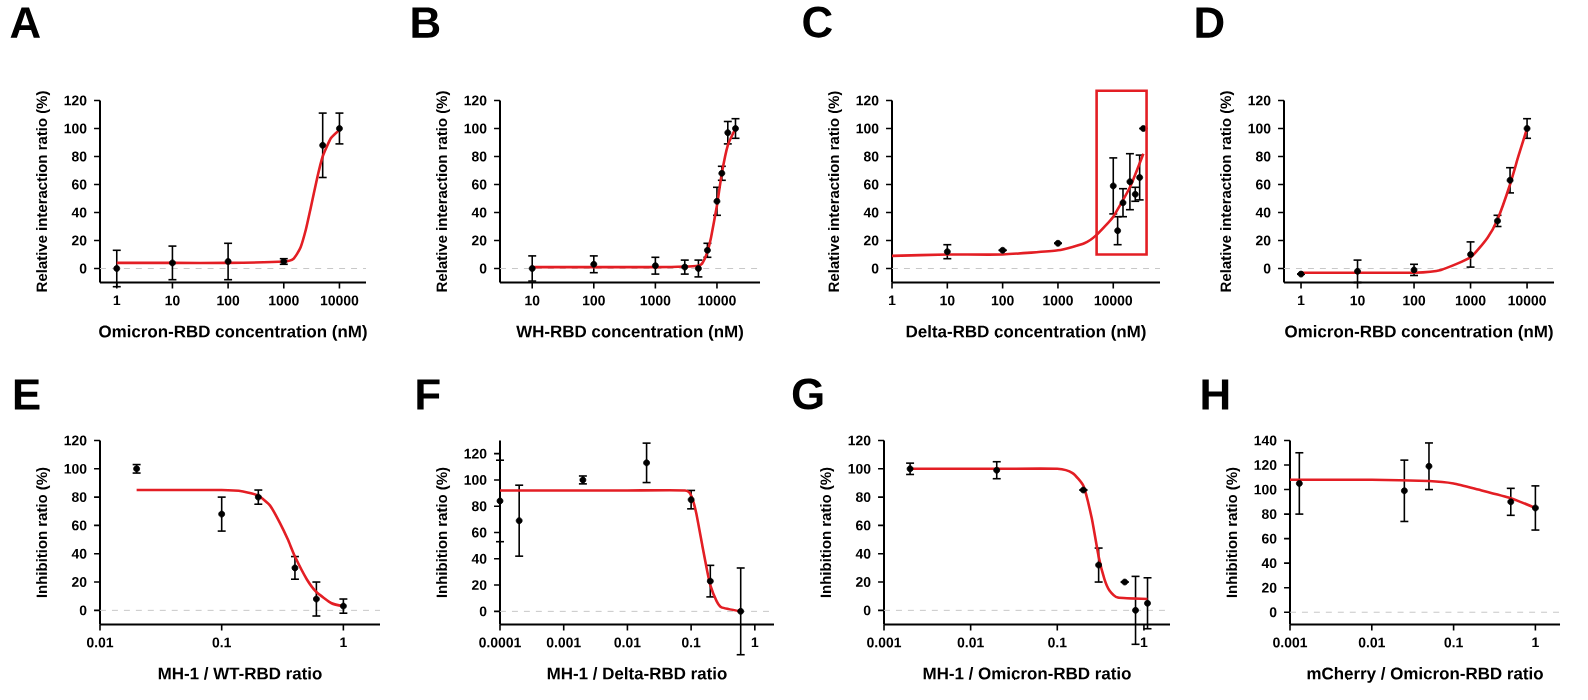  I want to click on x-axis-title: MH-1 / WT-RBD ratio, so click(240, 673).